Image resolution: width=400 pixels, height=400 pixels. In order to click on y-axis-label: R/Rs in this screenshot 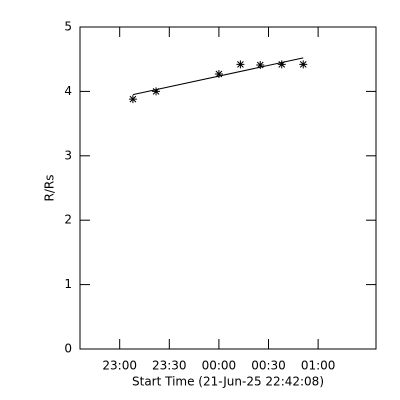, I will do `click(50, 188)`.